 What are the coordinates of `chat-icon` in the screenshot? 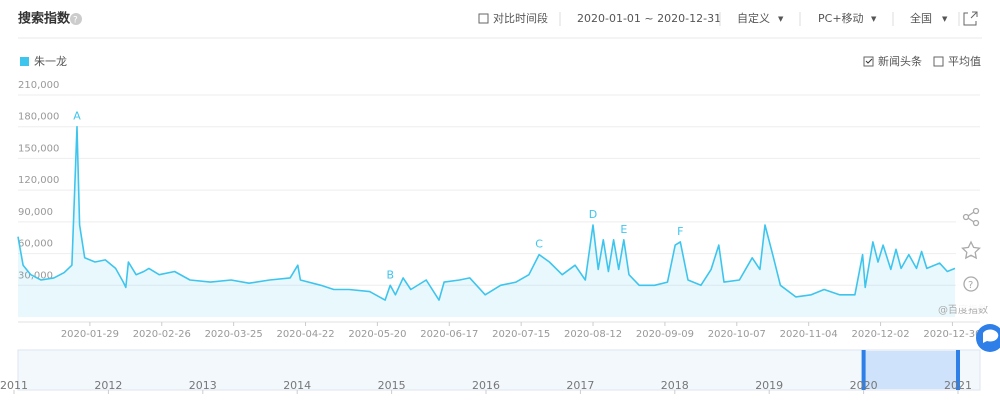 It's located at (991, 336).